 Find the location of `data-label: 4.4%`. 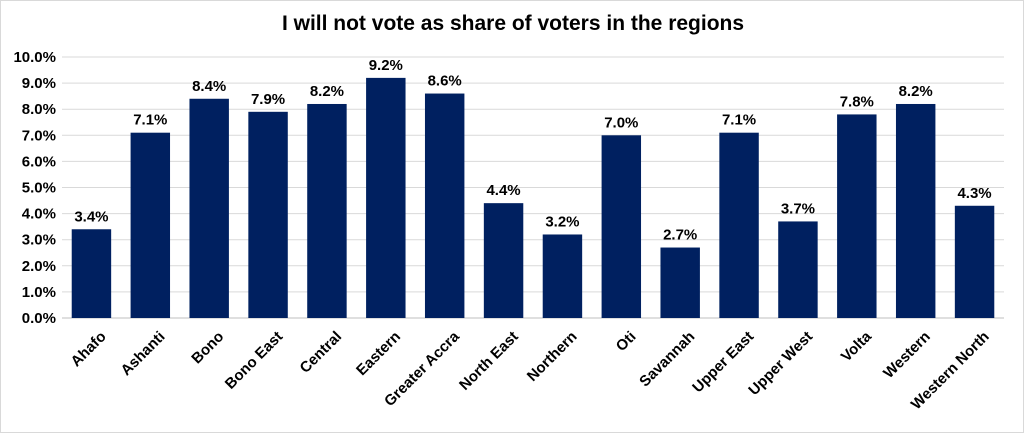

data-label: 4.4% is located at coordinates (503, 190).